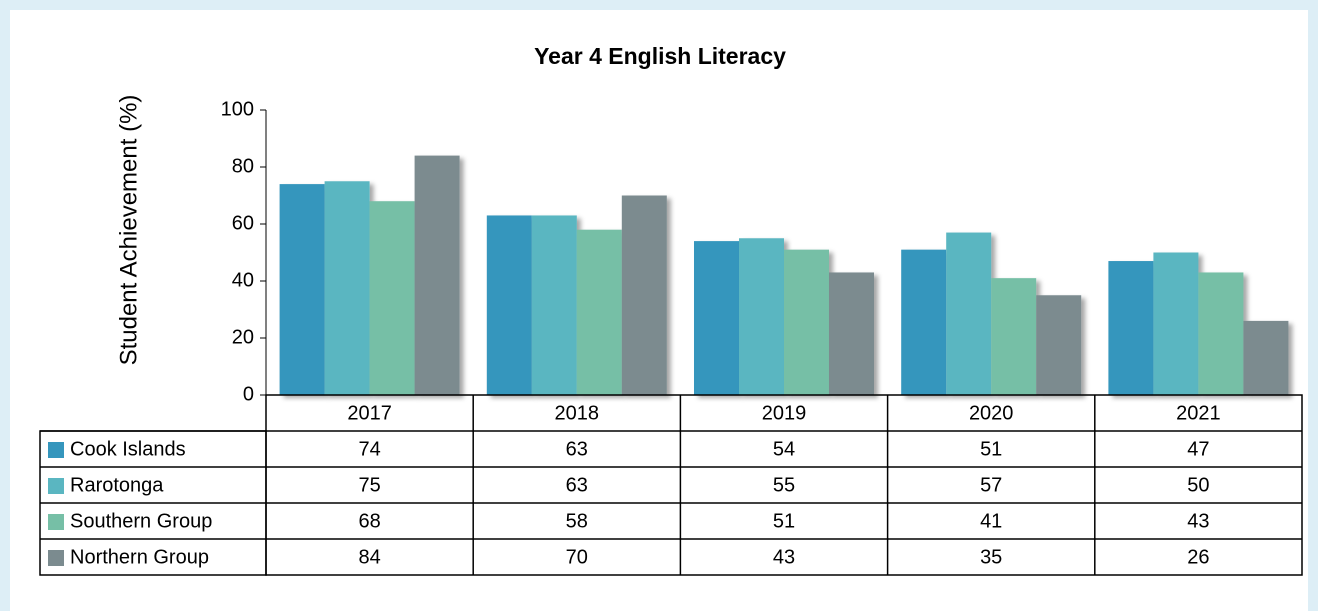  I want to click on x-tick-label: 2018, so click(577, 413).